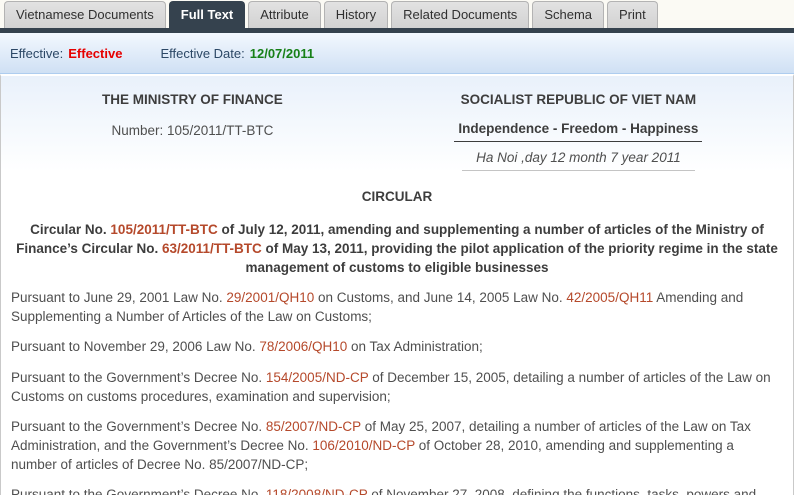 This screenshot has height=496, width=794. Describe the element at coordinates (363, 446) in the screenshot. I see `document-number-link: 106/2010/ND-CP` at that location.